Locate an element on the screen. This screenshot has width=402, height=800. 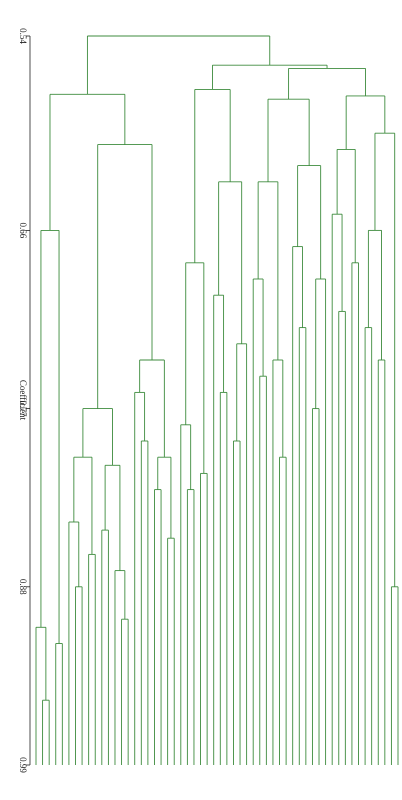
y-tick-label: 0.99 is located at coordinates (23, 765).